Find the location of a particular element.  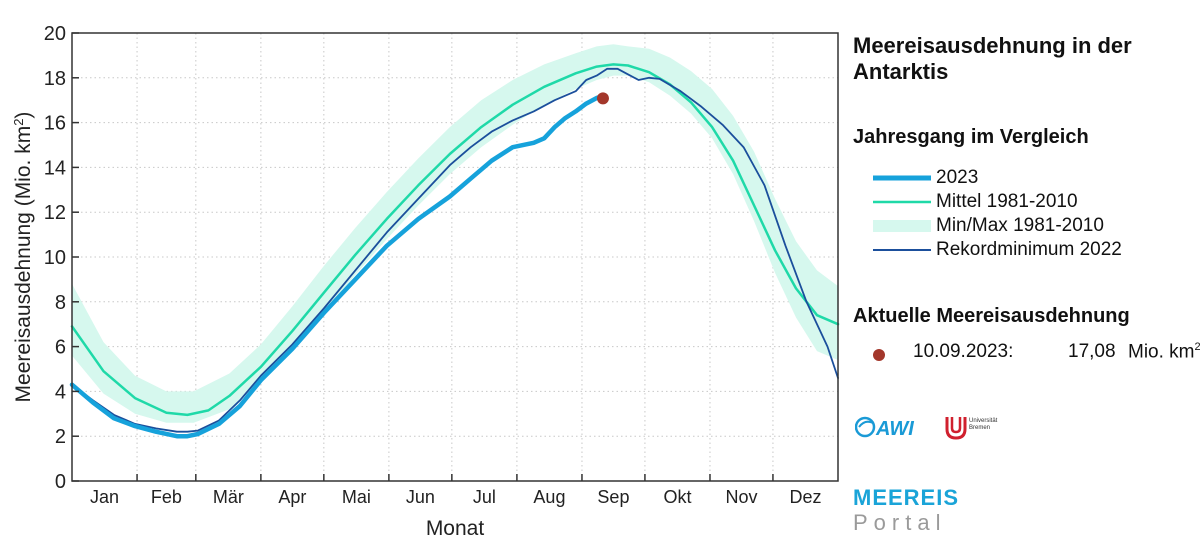

y-tick-label: 0 is located at coordinates (60, 482).